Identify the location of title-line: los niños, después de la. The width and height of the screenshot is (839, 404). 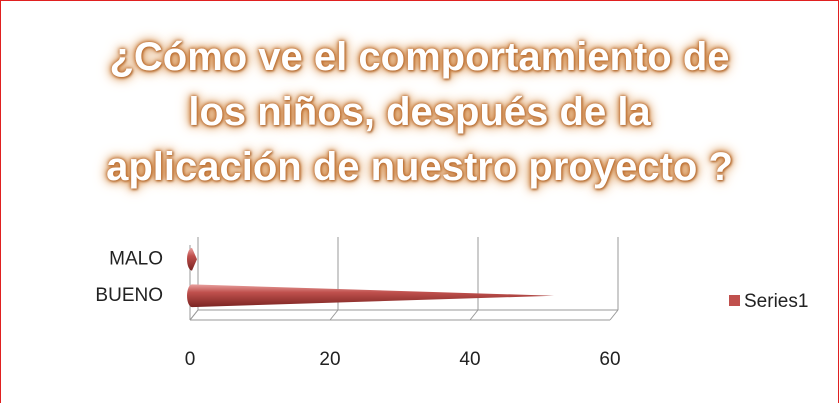
(419, 112).